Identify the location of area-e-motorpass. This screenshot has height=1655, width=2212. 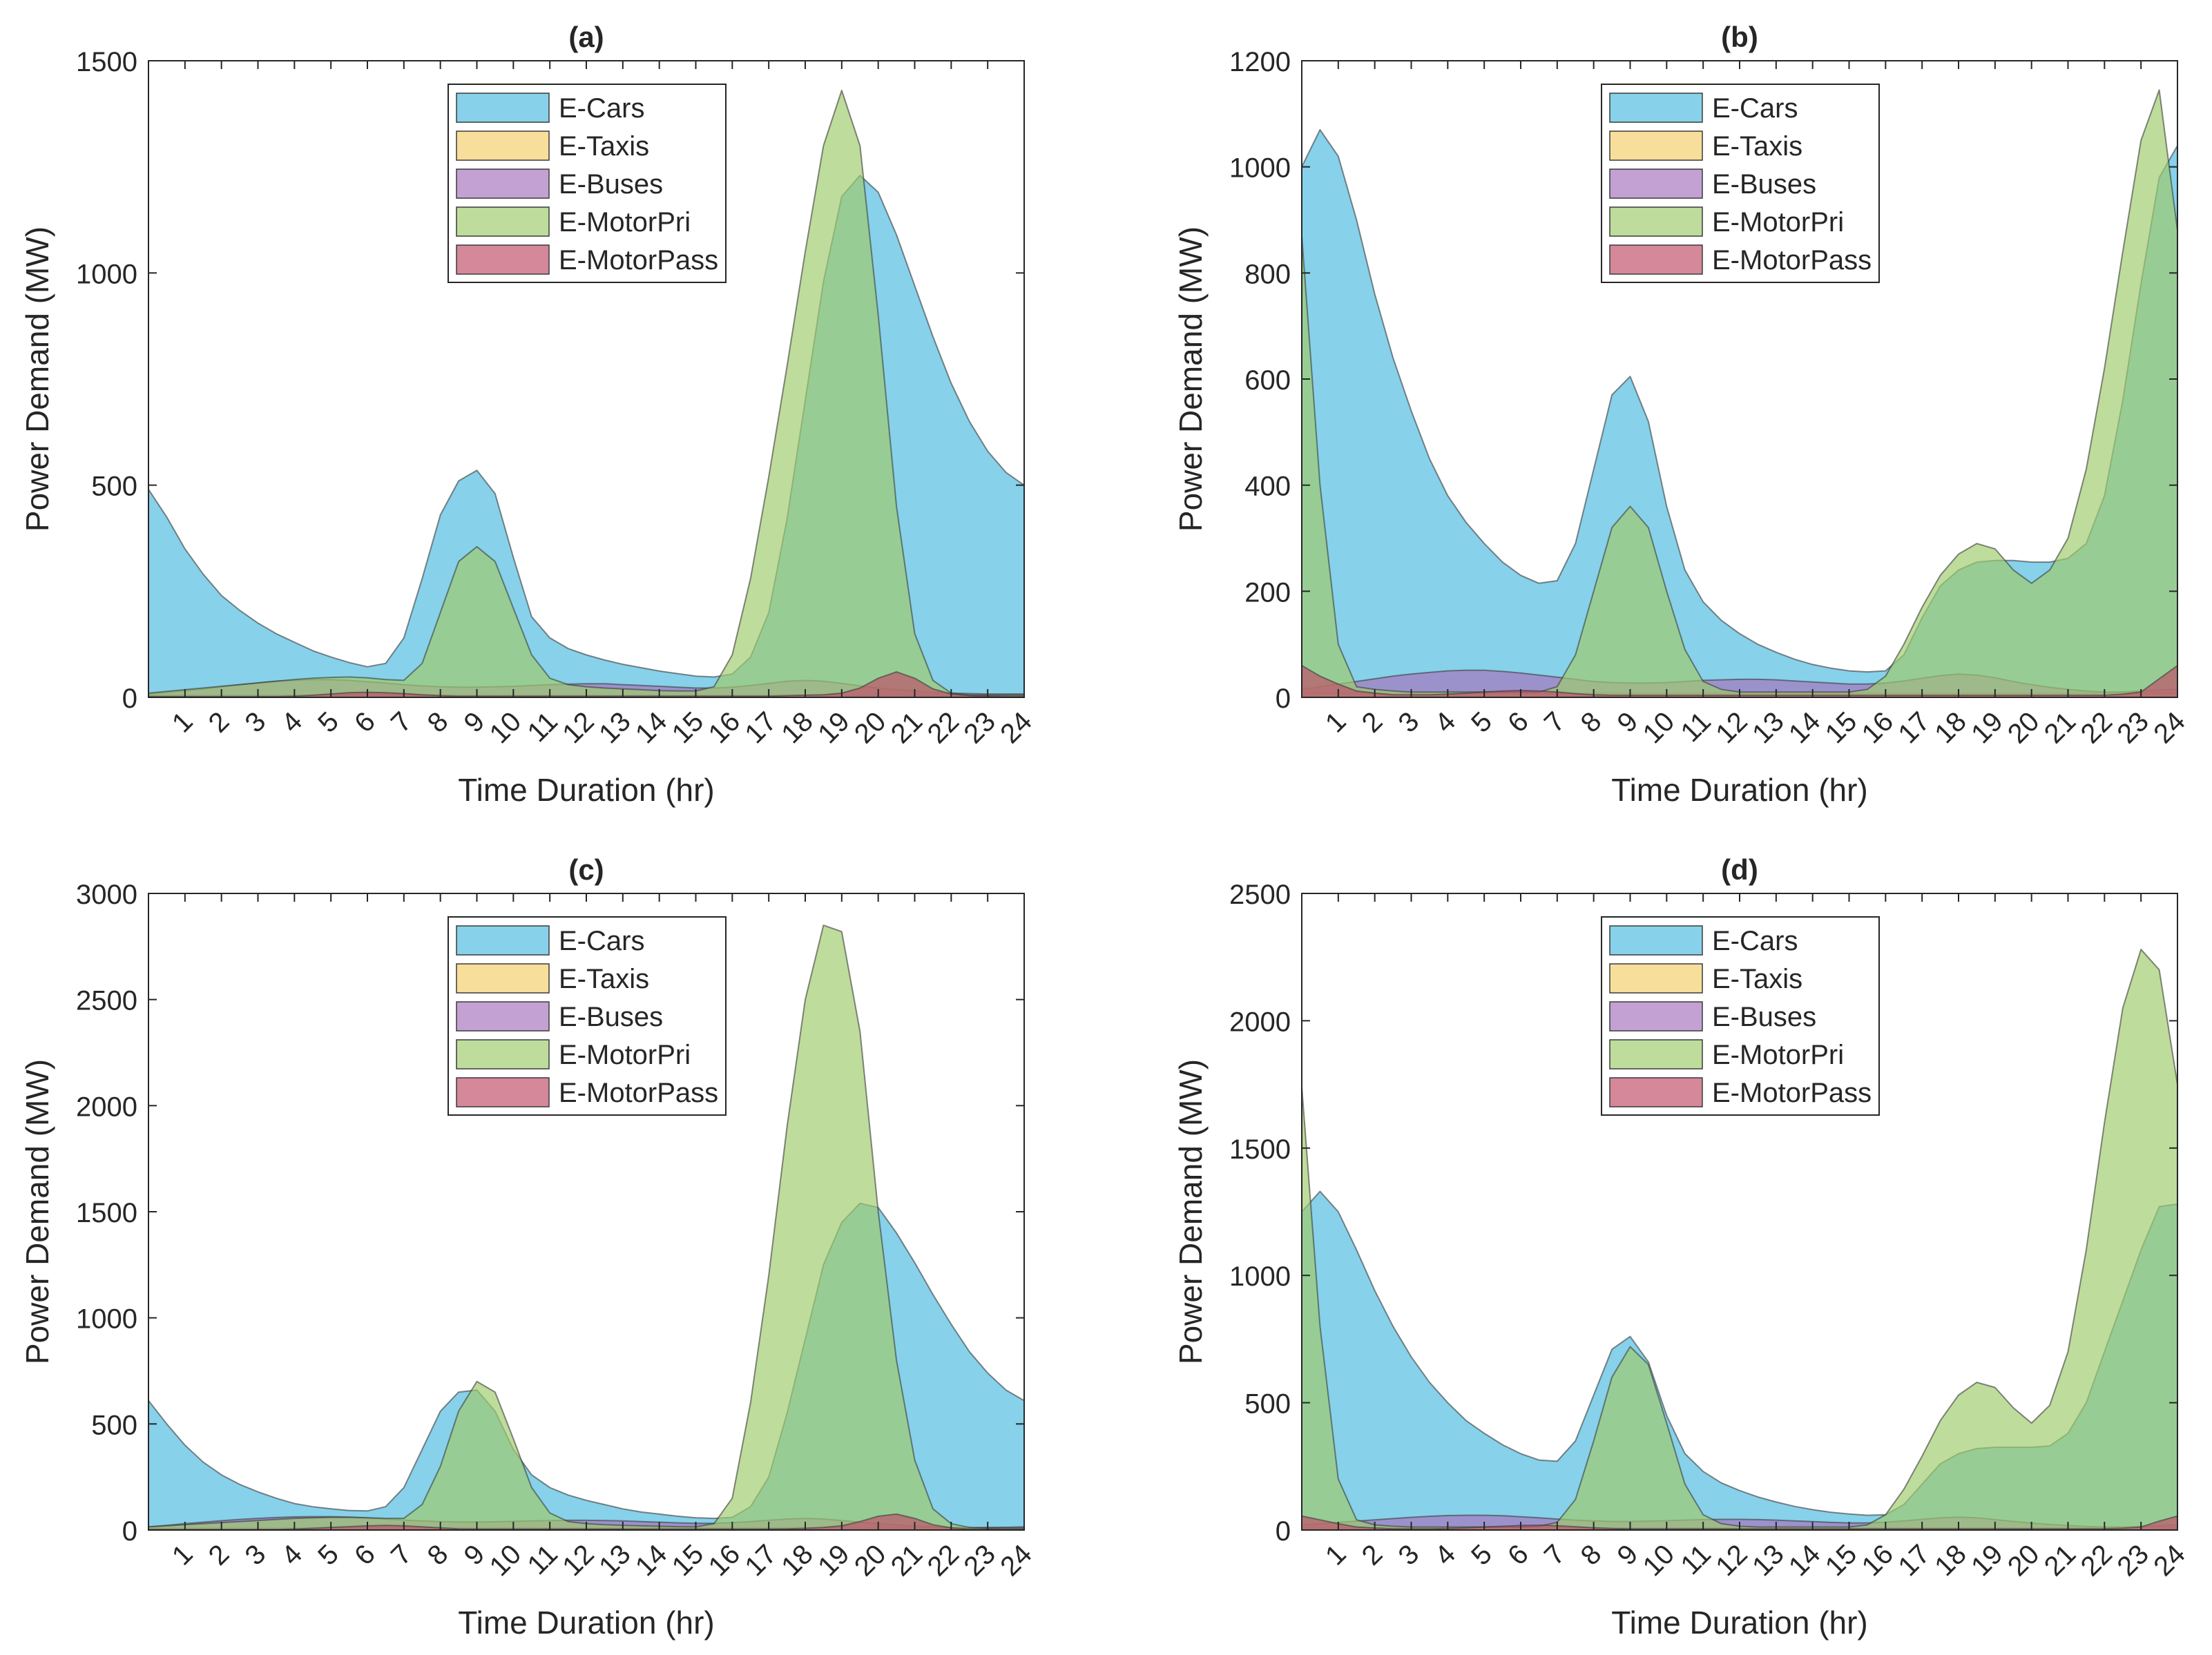
(1740, 680).